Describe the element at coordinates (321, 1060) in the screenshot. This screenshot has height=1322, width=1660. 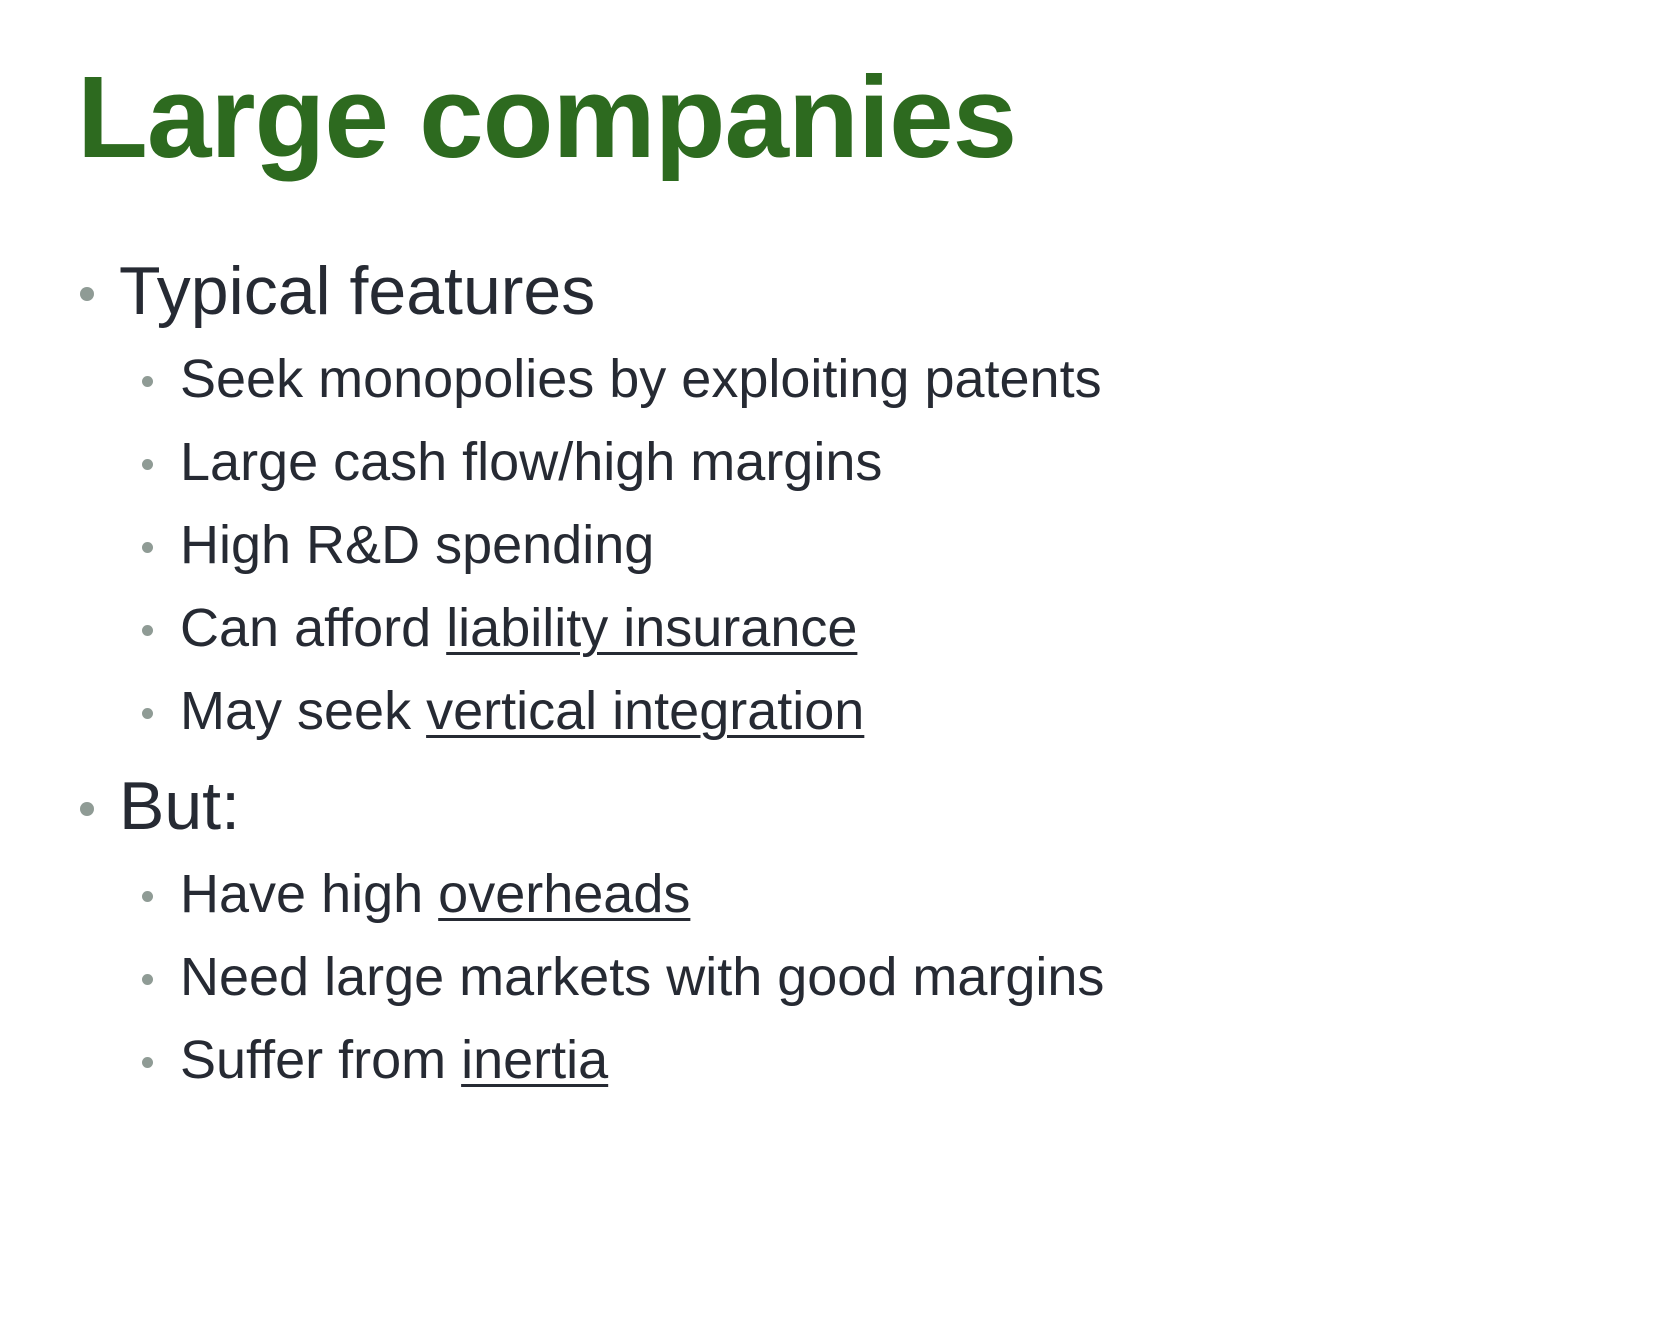
I see `list-item-text: Suffer from` at that location.